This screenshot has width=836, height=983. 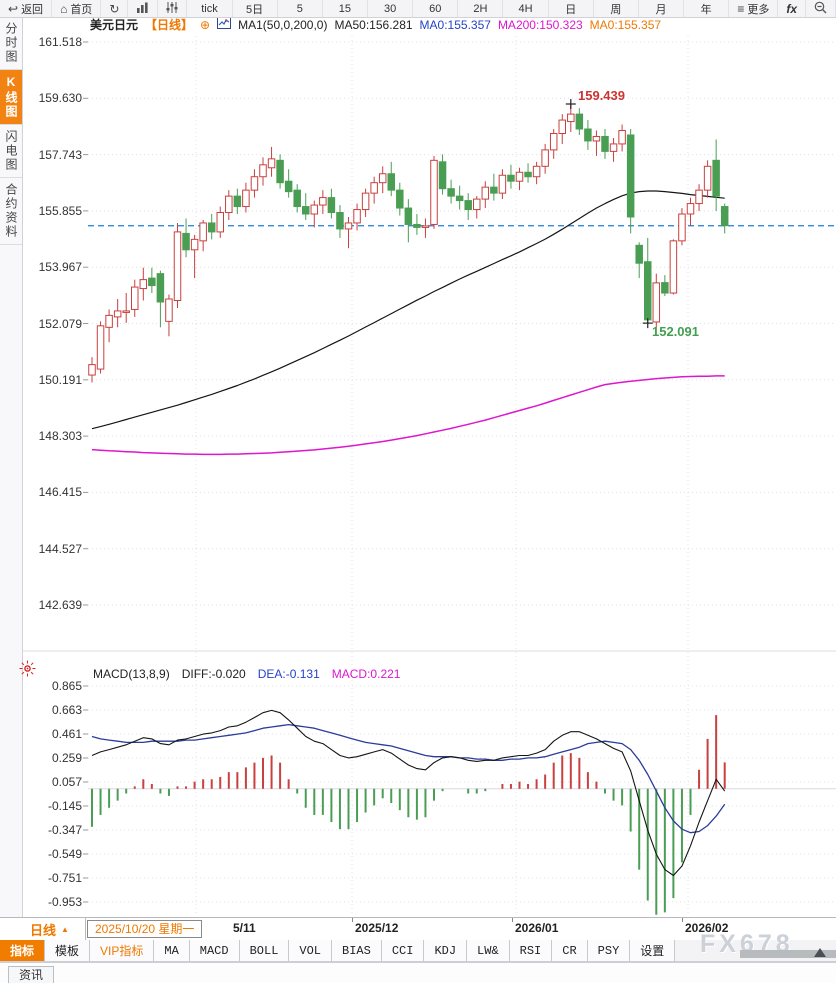 What do you see at coordinates (11, 467) in the screenshot?
I see `chart-type-sidebar: 分时图 K线图 闪电图 合约资料` at bounding box center [11, 467].